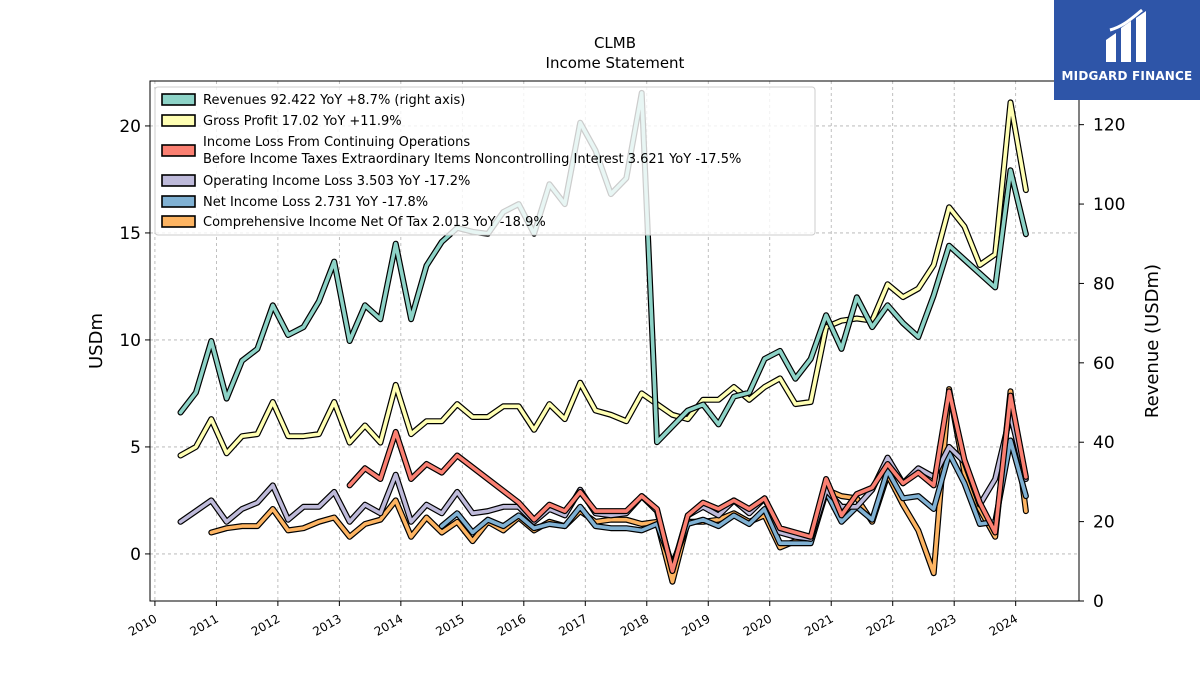 The image size is (1200, 675). I want to click on y-right-tick-label: 80, so click(1104, 284).